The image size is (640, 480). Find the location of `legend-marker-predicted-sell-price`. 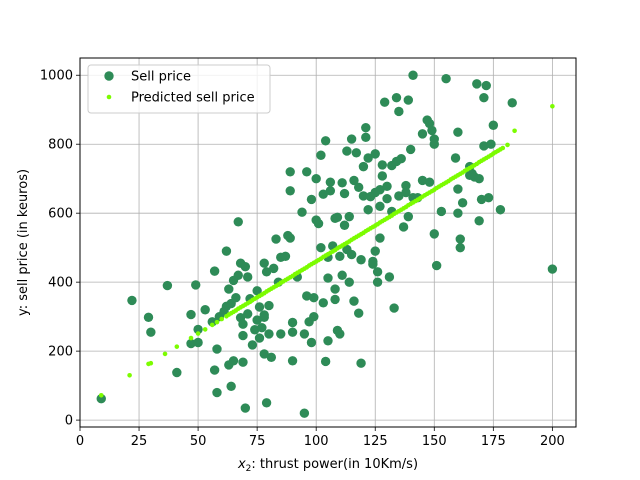

legend-marker-predicted-sell-price is located at coordinates (109, 97).